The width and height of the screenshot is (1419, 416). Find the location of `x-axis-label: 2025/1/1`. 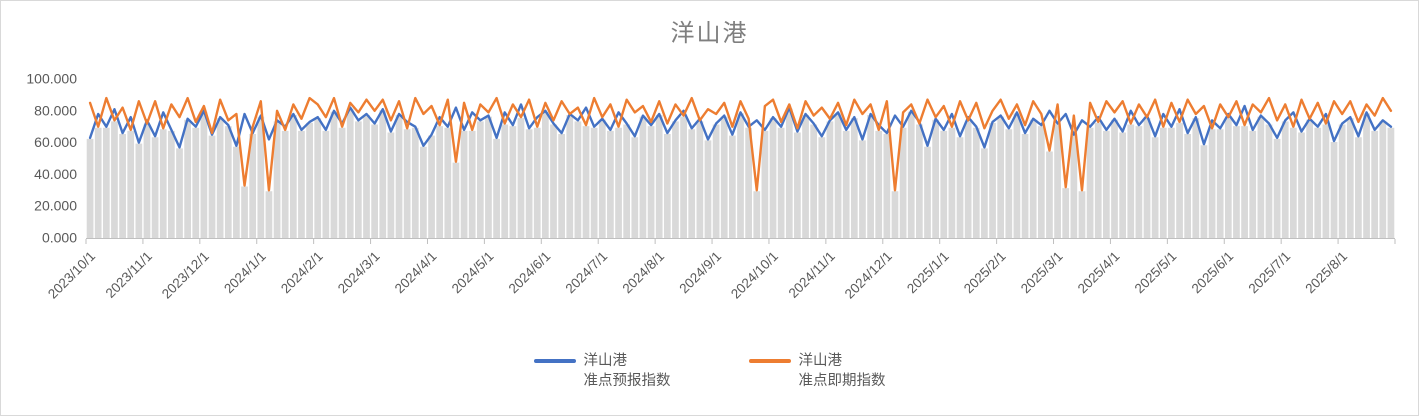

x-axis-label: 2025/1/1 is located at coordinates (928, 273).